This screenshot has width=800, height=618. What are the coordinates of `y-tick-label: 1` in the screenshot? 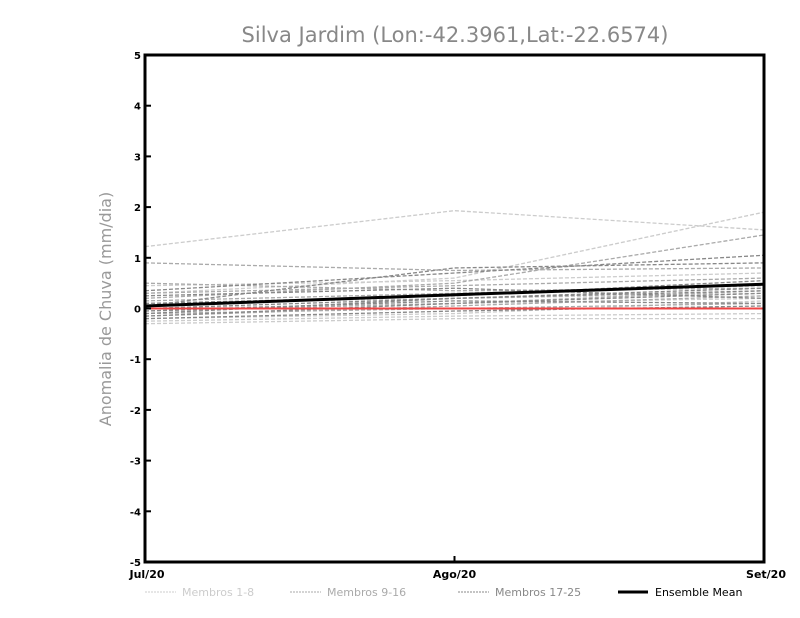 It's located at (137, 259).